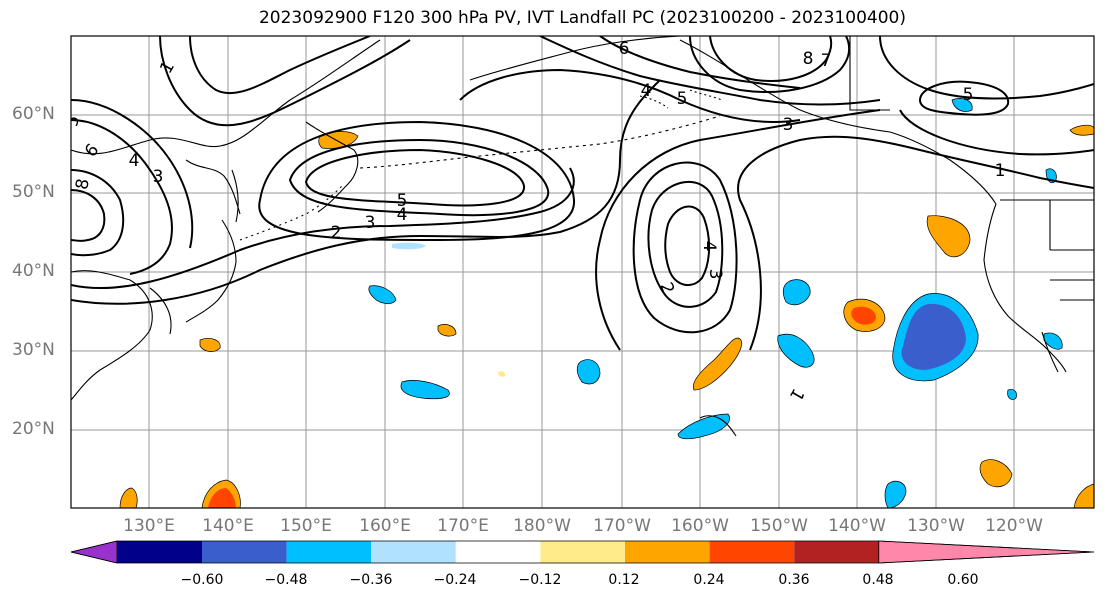 Image resolution: width=1105 pixels, height=601 pixels. I want to click on colorbar-tick-label: 0.36, so click(794, 580).